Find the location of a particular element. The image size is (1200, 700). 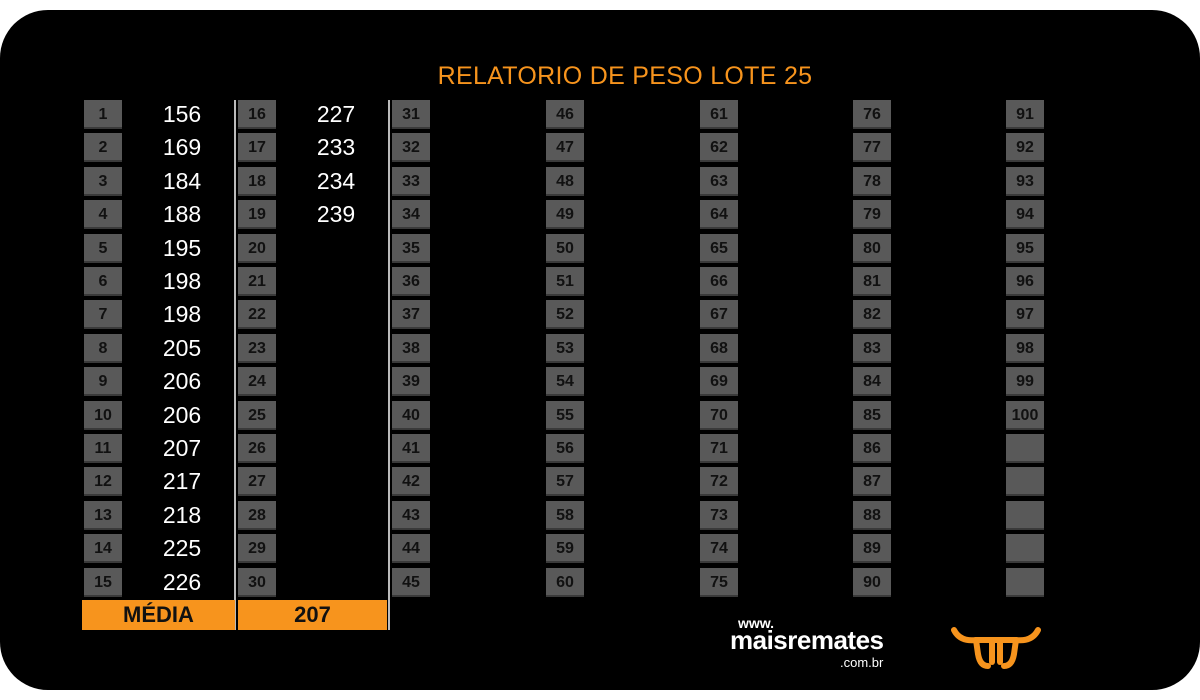

lot-number-cell: 76 is located at coordinates (872, 114).